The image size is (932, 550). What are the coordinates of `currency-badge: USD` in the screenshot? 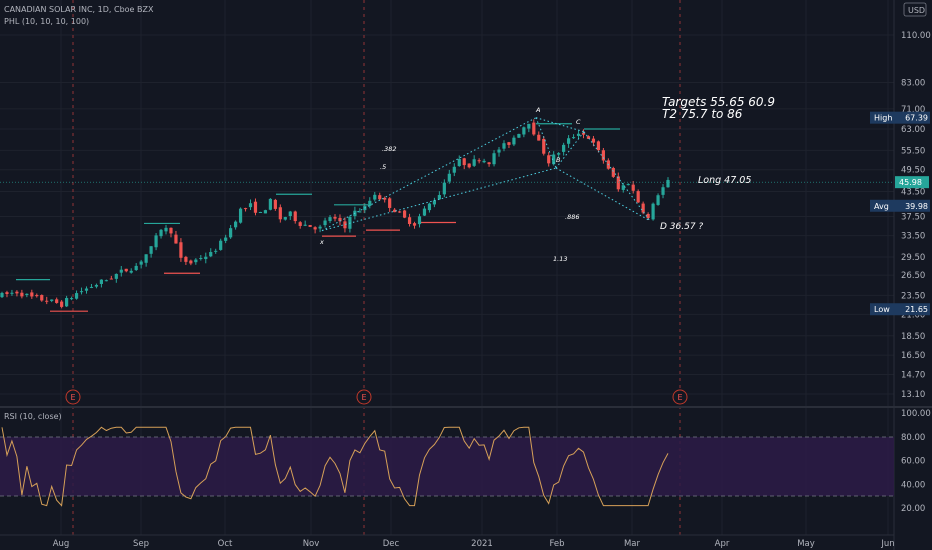 It's located at (915, 9).